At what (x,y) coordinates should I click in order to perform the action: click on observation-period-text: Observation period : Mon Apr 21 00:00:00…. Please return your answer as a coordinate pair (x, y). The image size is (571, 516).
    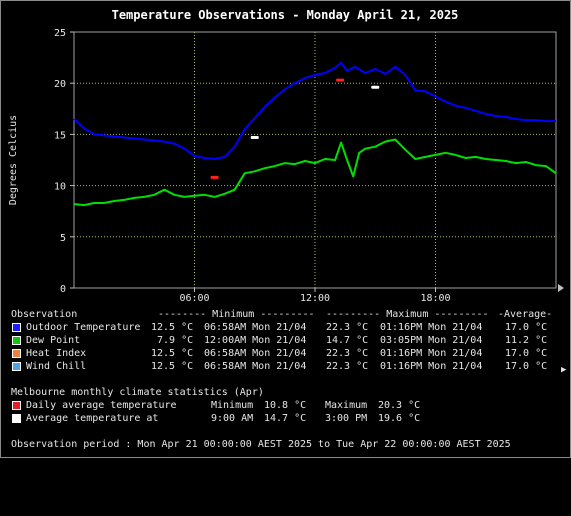
    Looking at the image, I should click on (261, 444).